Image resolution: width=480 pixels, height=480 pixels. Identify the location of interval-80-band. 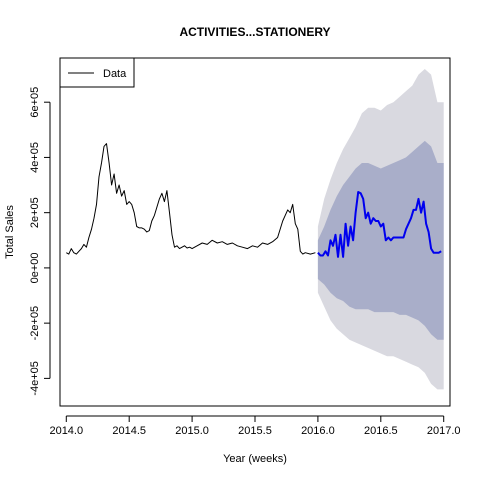
(380, 240).